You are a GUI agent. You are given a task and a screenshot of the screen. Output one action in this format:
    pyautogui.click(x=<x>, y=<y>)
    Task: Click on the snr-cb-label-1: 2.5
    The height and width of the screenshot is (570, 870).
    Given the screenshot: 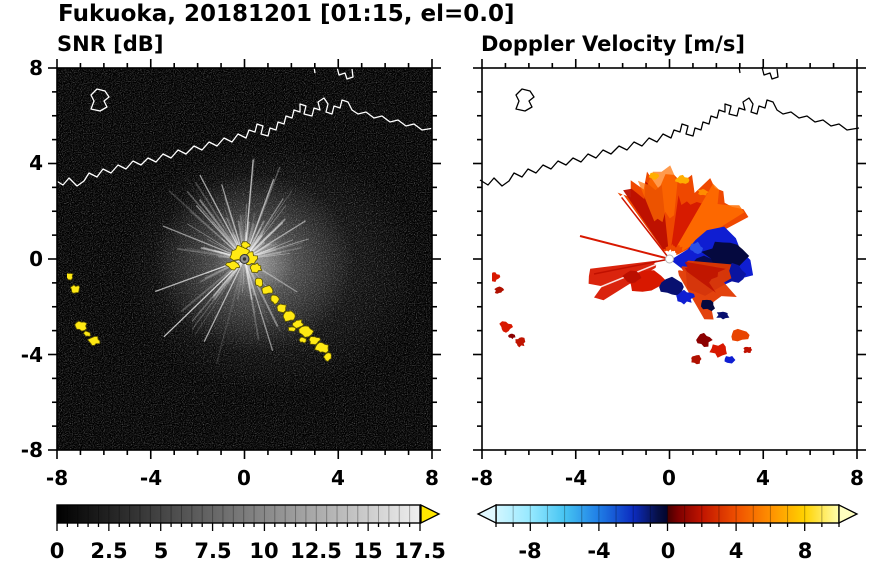 What is the action you would take?
    pyautogui.click(x=109, y=551)
    